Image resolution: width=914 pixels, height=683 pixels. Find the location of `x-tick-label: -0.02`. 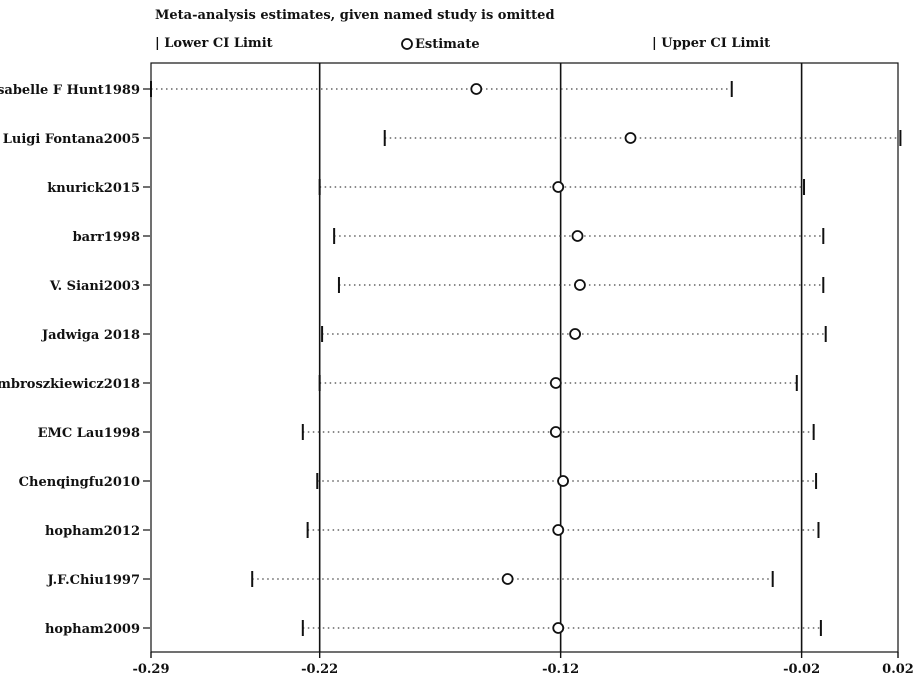

x-tick-label: -0.02 is located at coordinates (801, 669).